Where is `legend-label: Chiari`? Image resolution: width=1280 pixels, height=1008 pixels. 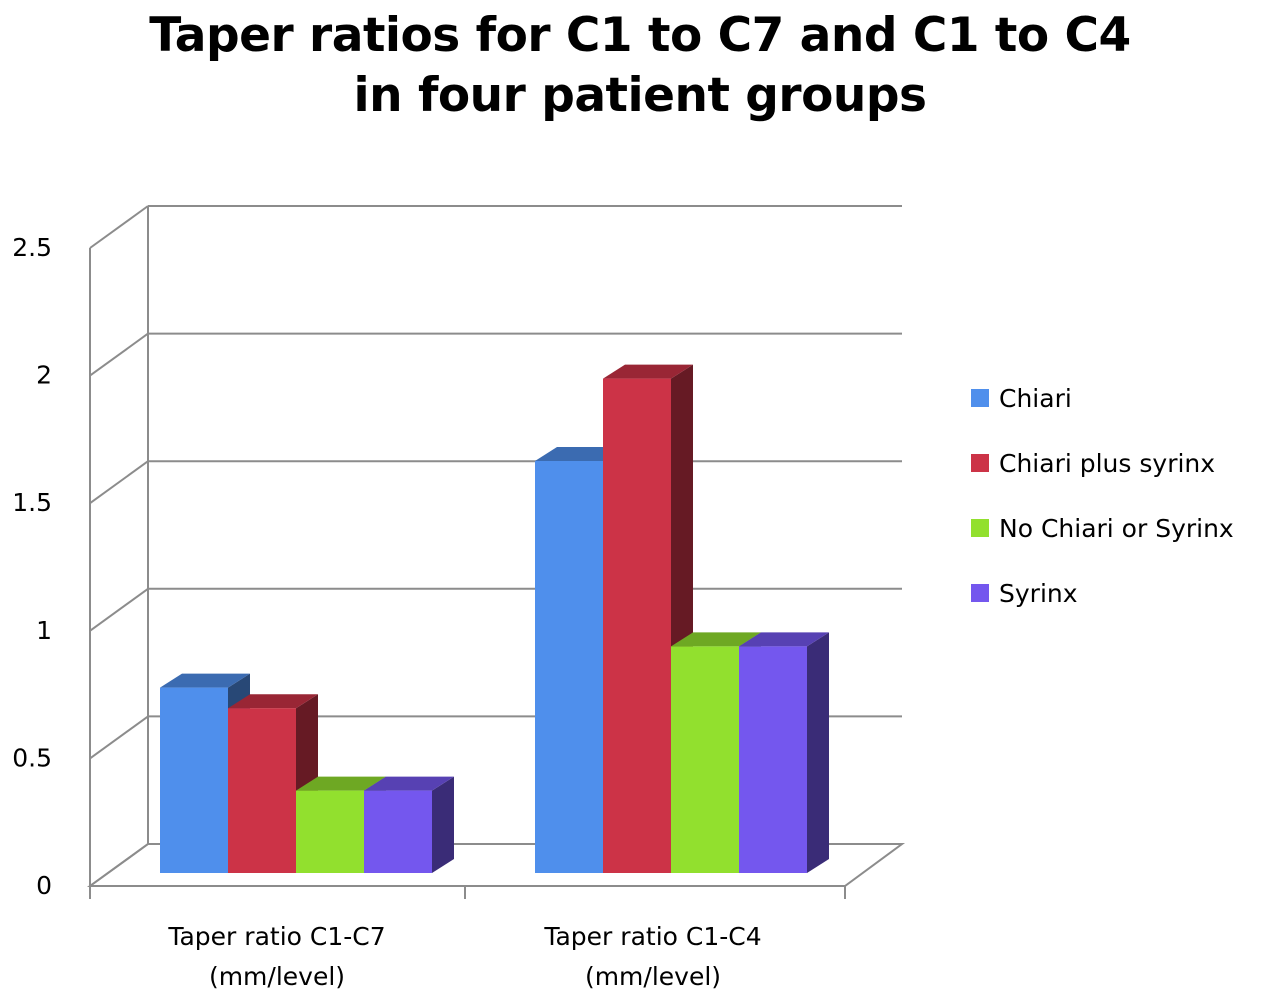 legend-label: Chiari is located at coordinates (1035, 398).